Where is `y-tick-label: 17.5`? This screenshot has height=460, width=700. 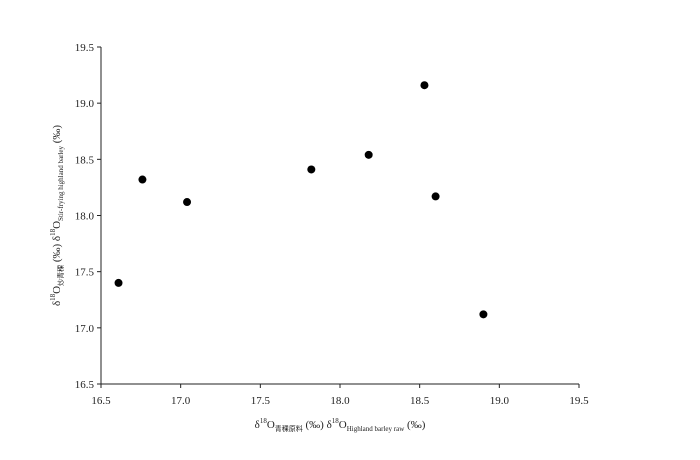 y-tick-label: 17.5 is located at coordinates (85, 273).